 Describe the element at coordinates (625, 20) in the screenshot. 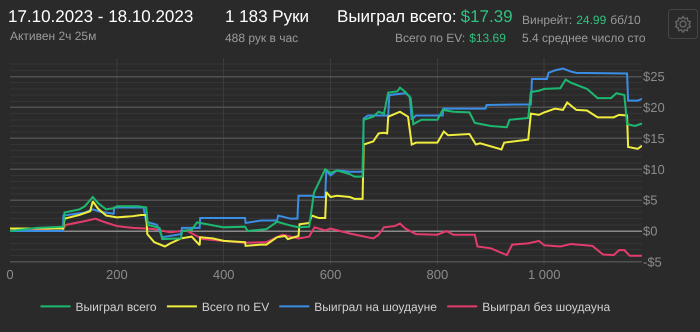

I see `text: бб/10` at that location.